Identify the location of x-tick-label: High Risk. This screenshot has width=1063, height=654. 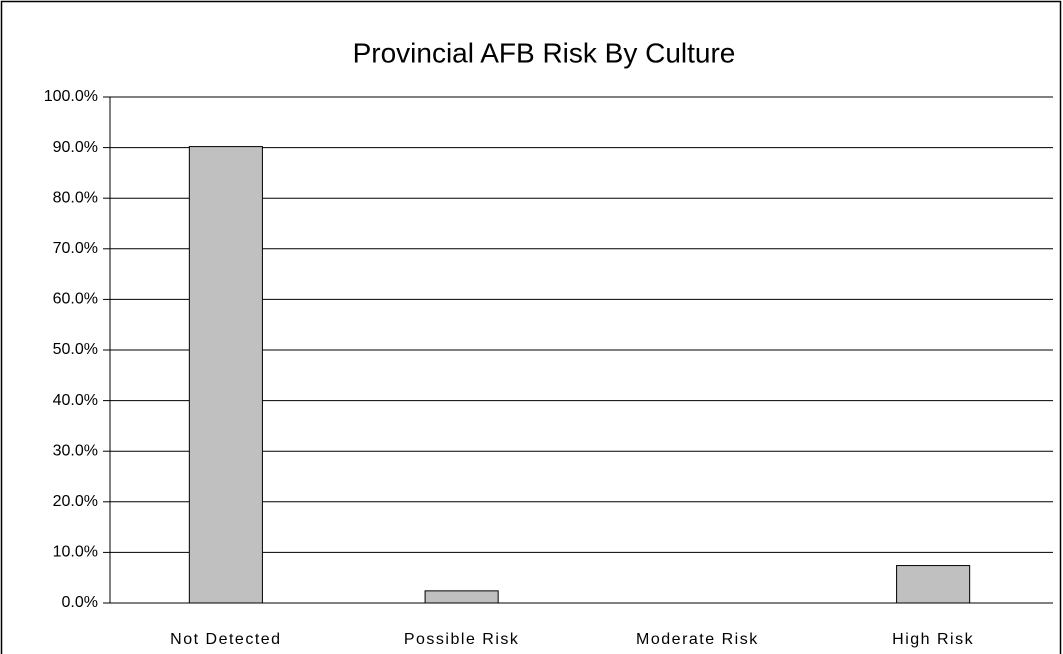
(933, 639).